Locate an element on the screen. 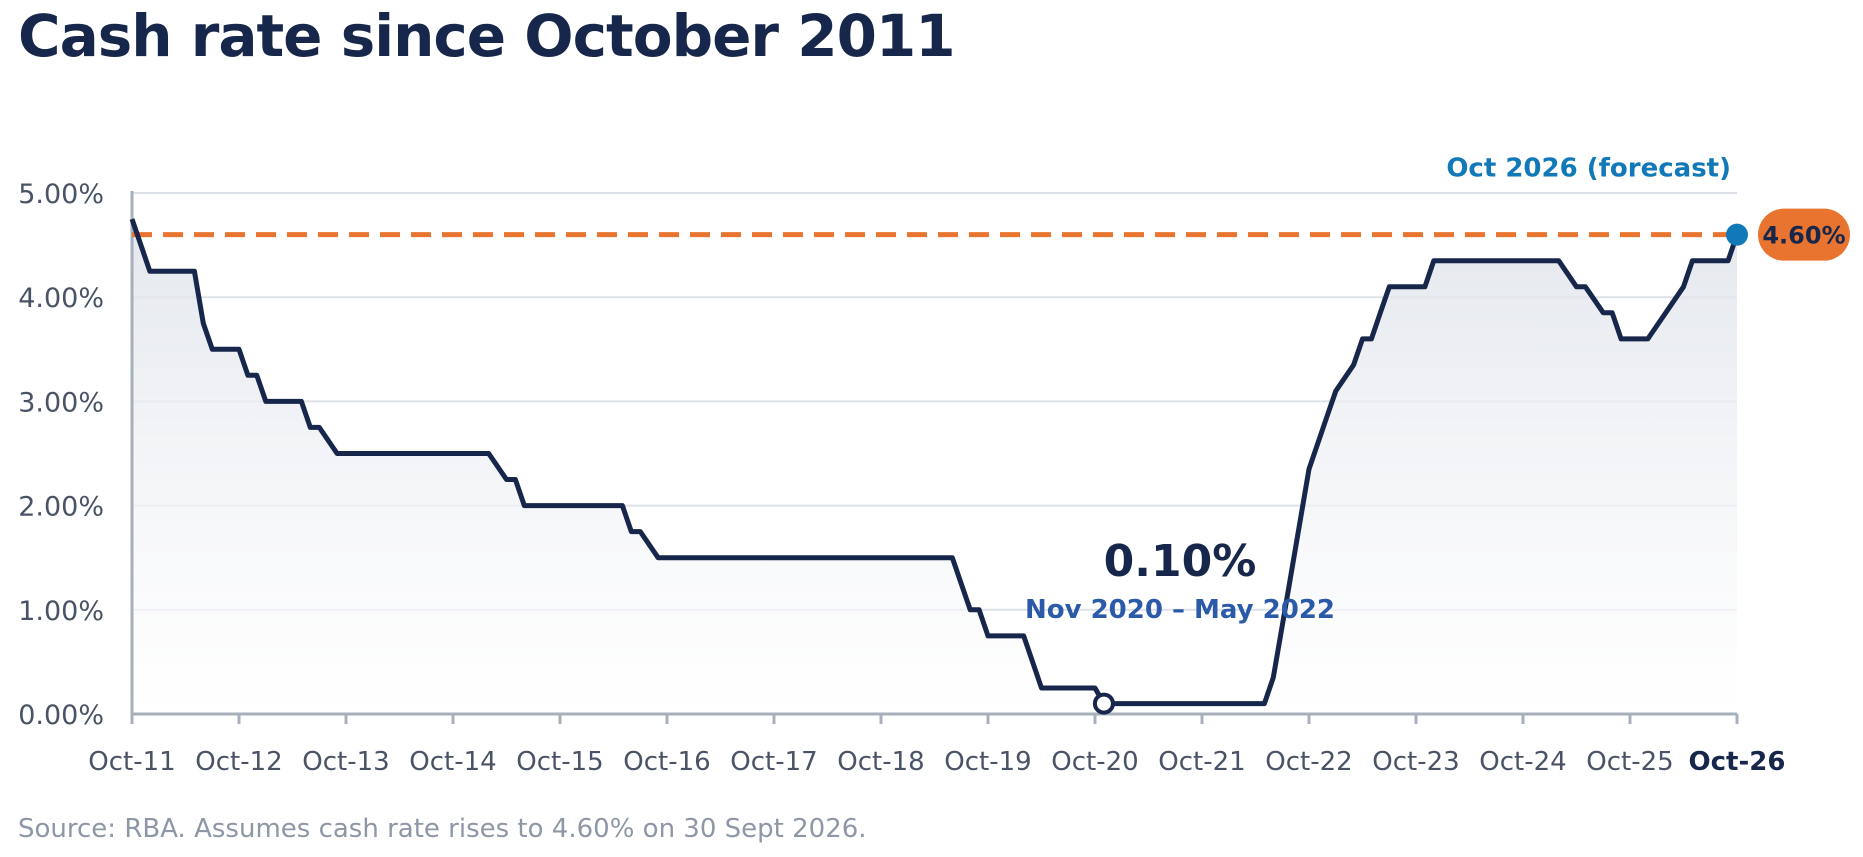  x-tick-label: Oct-12 is located at coordinates (238, 762).